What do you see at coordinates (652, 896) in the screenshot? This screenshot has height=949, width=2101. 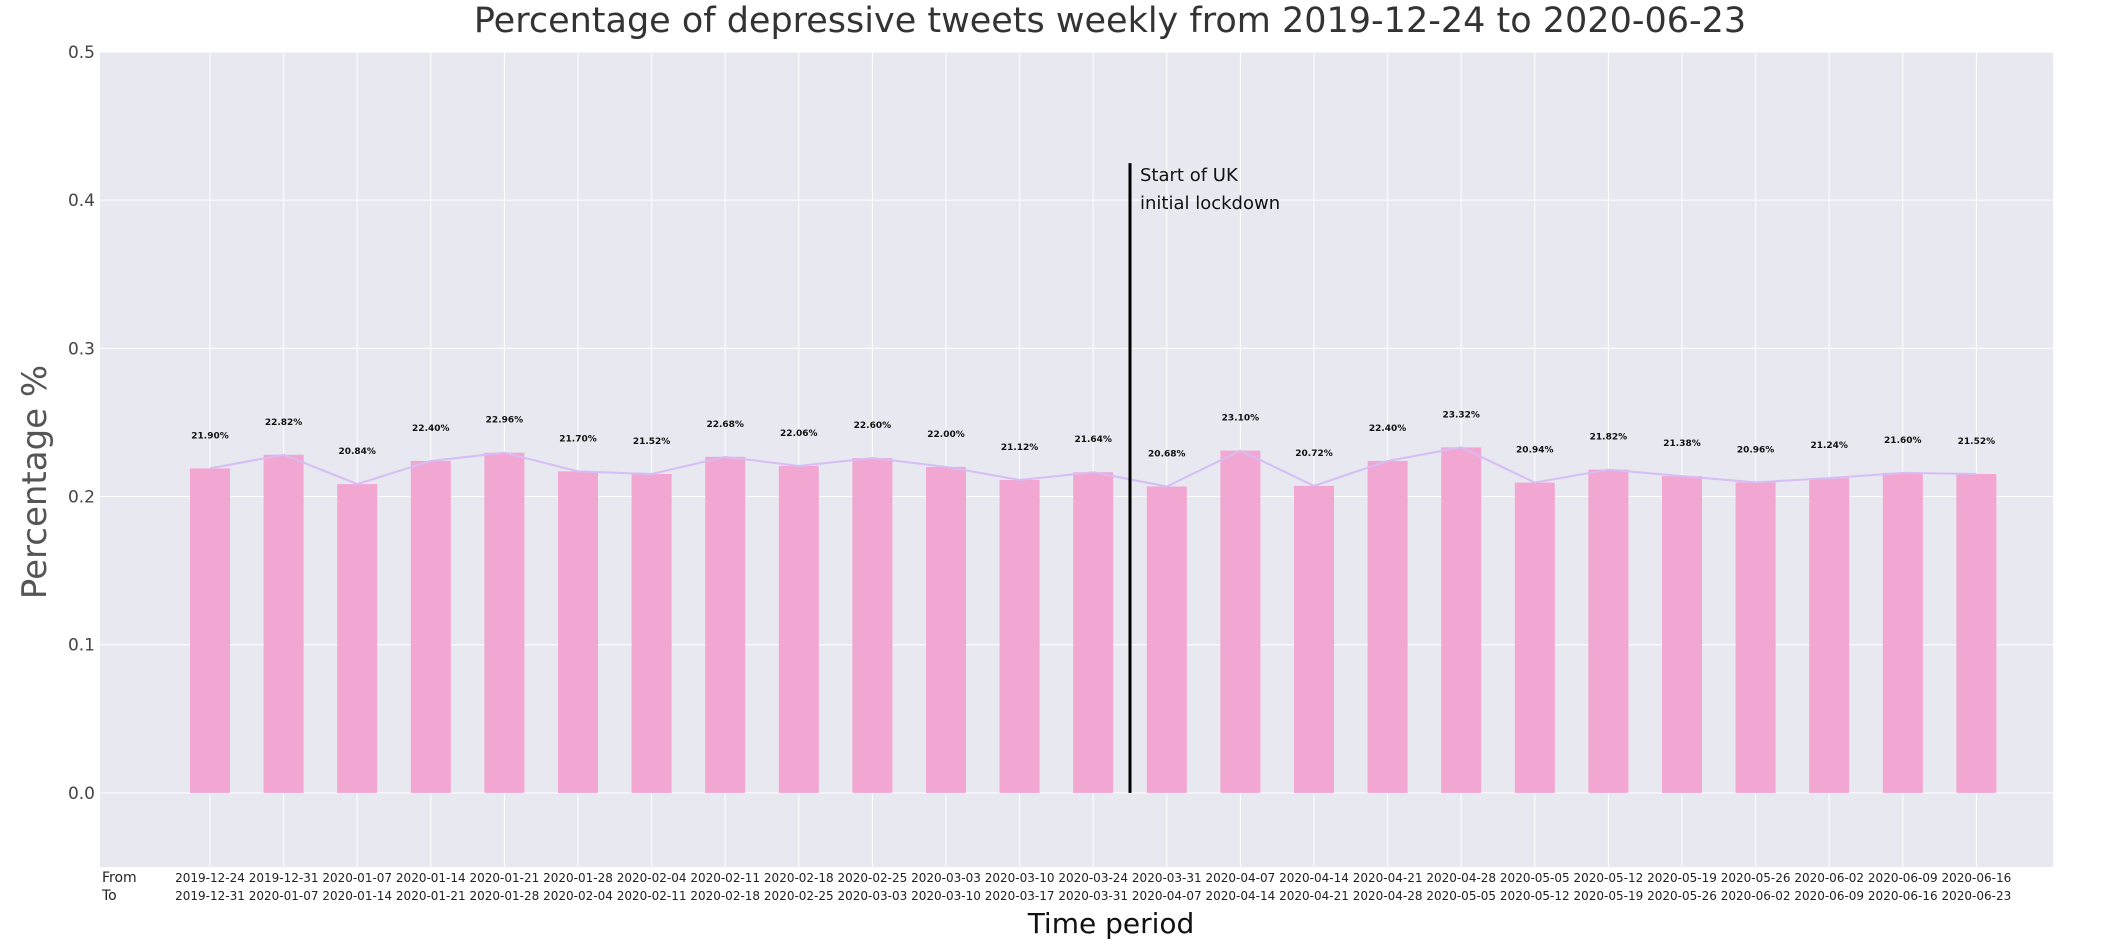 I see `x-tick-to: 2020-02-11` at bounding box center [652, 896].